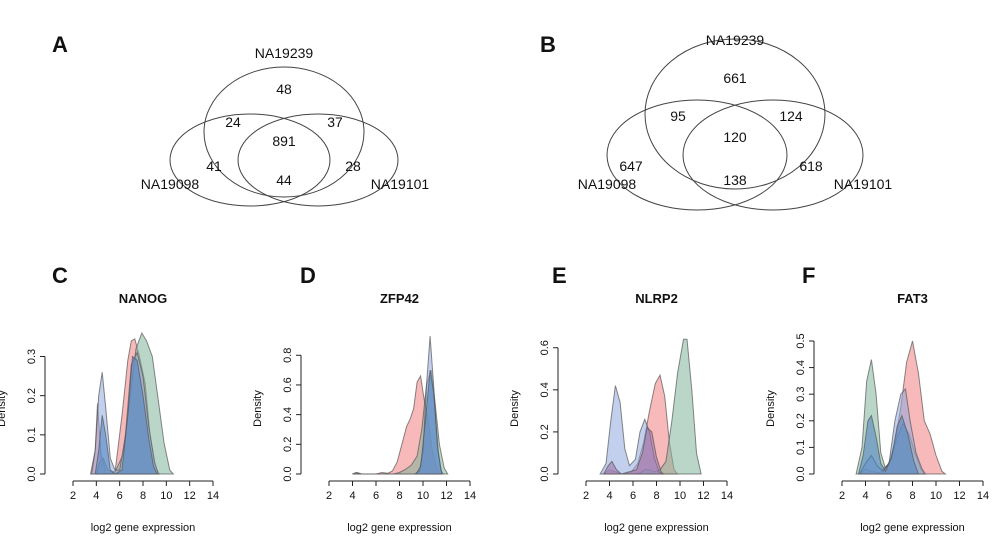  What do you see at coordinates (32, 434) in the screenshot?
I see `y-tick-label-c: 0.1` at bounding box center [32, 434].